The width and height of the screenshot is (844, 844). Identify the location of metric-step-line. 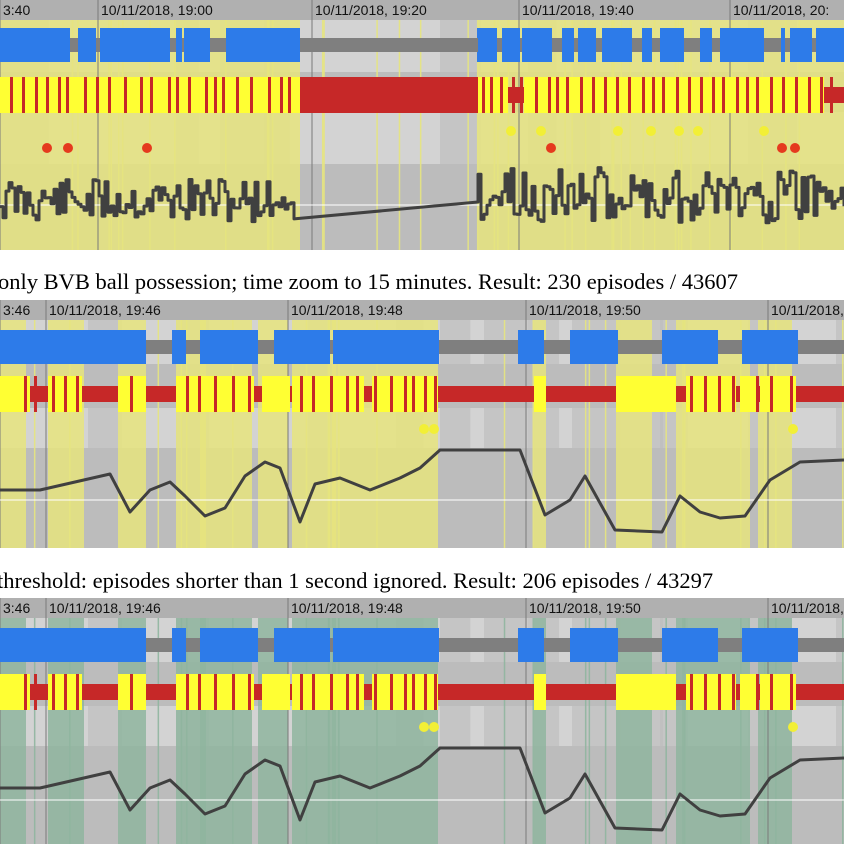
(422, 789).